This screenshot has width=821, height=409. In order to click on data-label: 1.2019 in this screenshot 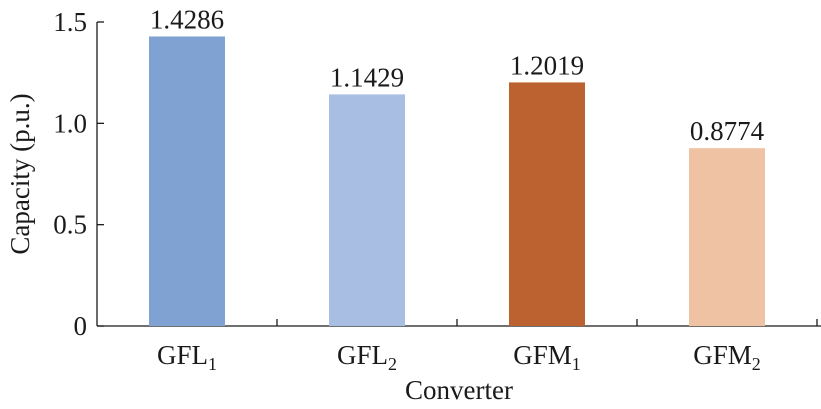, I will do `click(547, 65)`.